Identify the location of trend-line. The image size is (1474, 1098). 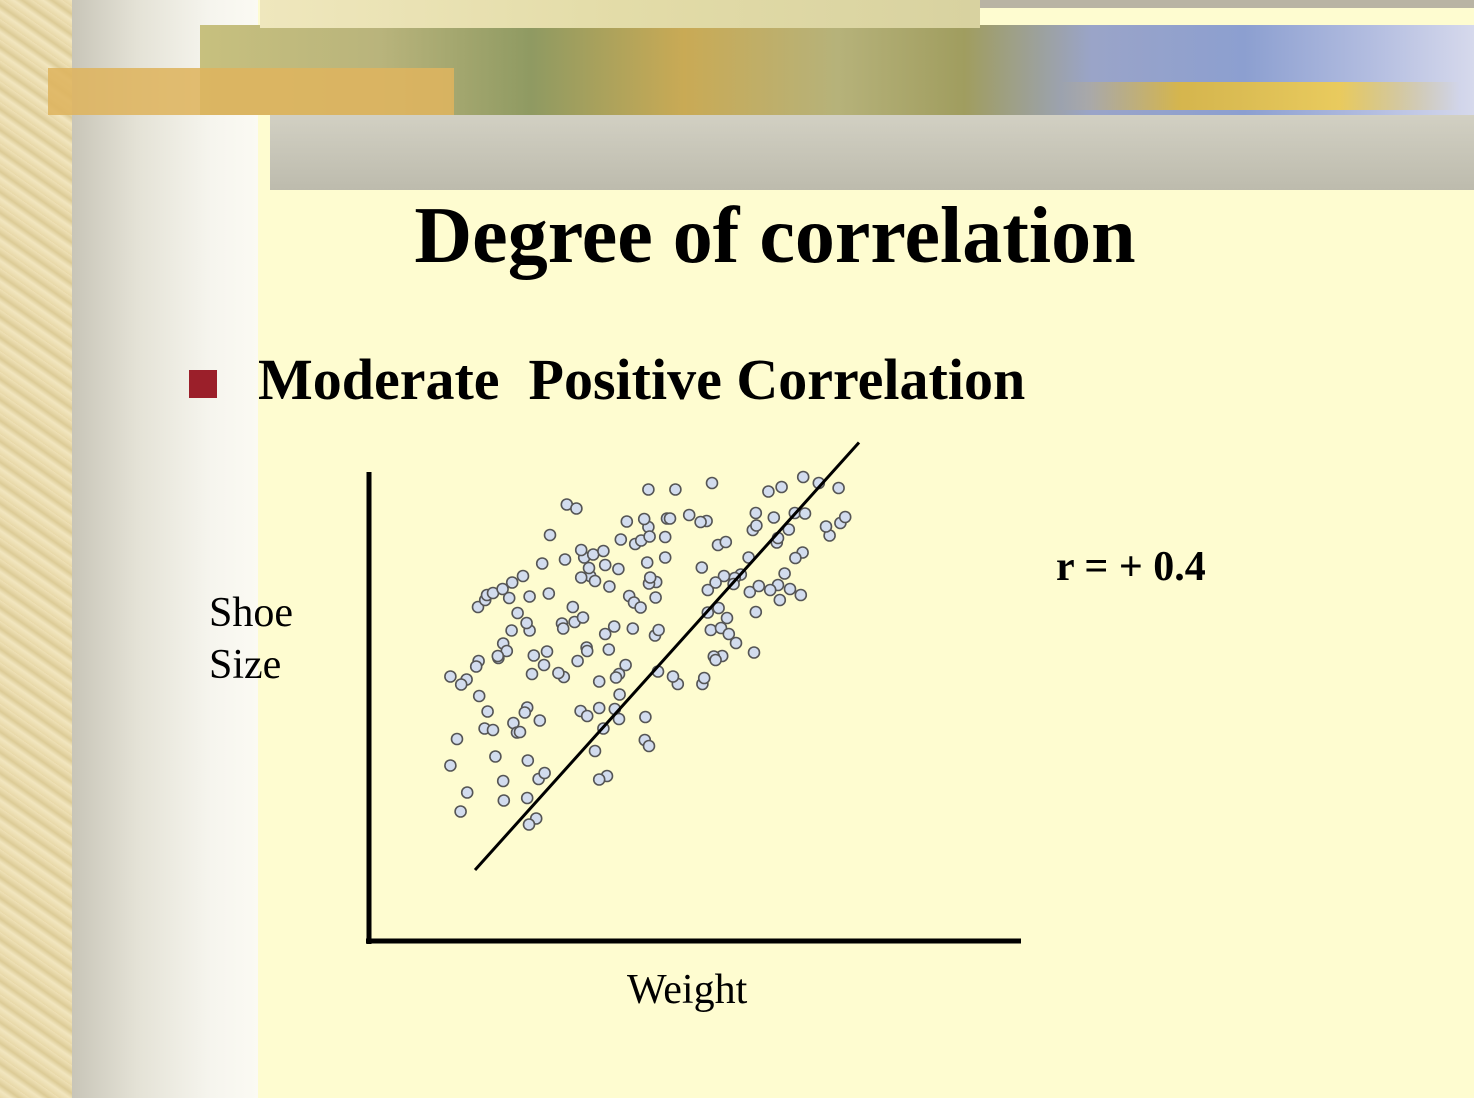
(667, 656).